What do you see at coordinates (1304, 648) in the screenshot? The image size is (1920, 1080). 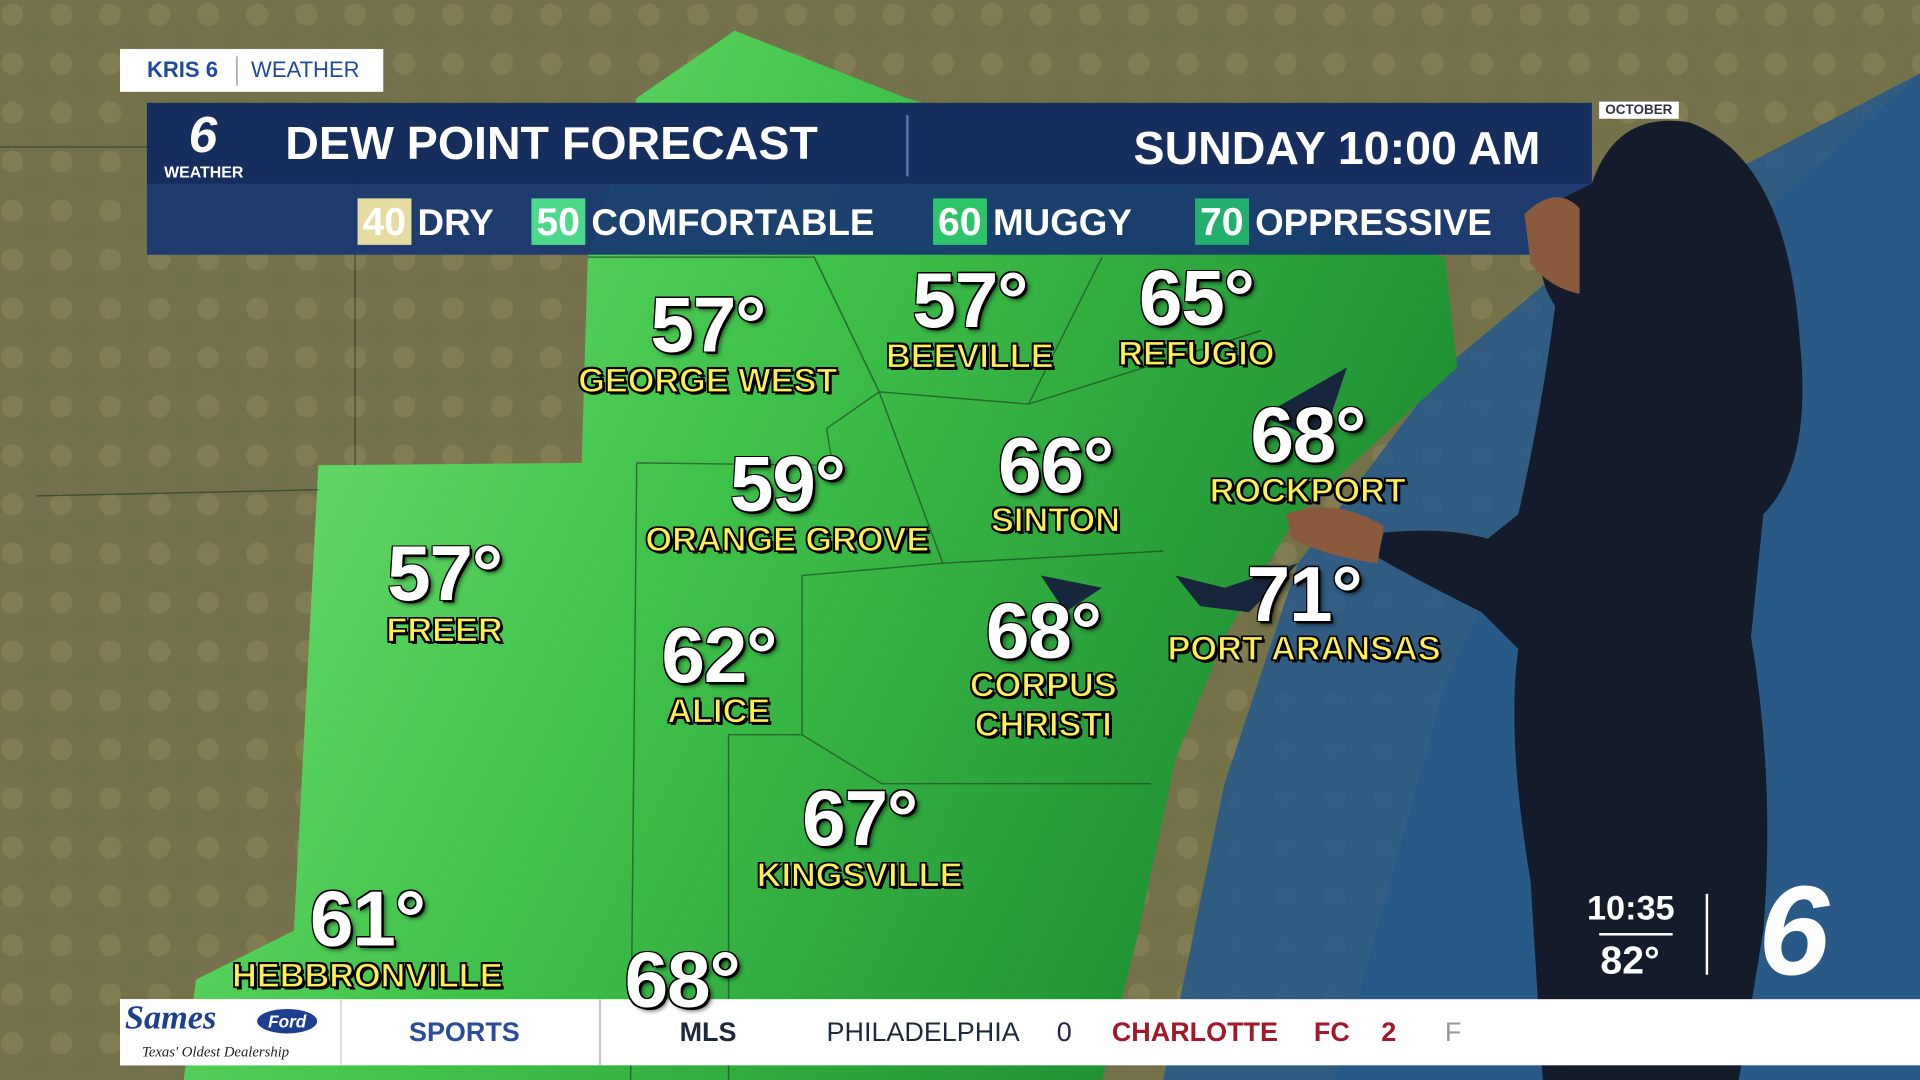 I see `city-name: PORT ARANSAS` at bounding box center [1304, 648].